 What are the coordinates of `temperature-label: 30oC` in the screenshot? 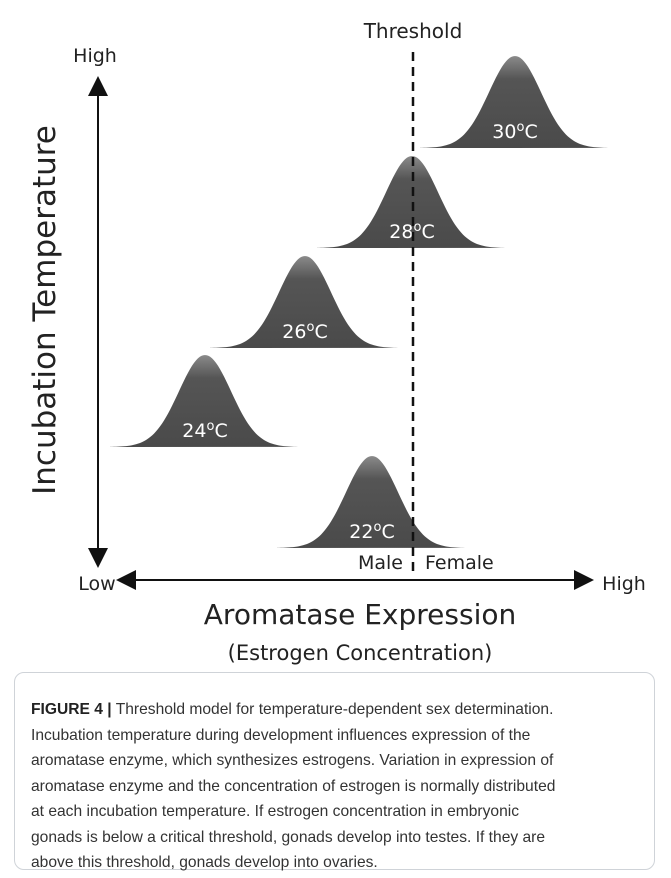 It's located at (514, 131).